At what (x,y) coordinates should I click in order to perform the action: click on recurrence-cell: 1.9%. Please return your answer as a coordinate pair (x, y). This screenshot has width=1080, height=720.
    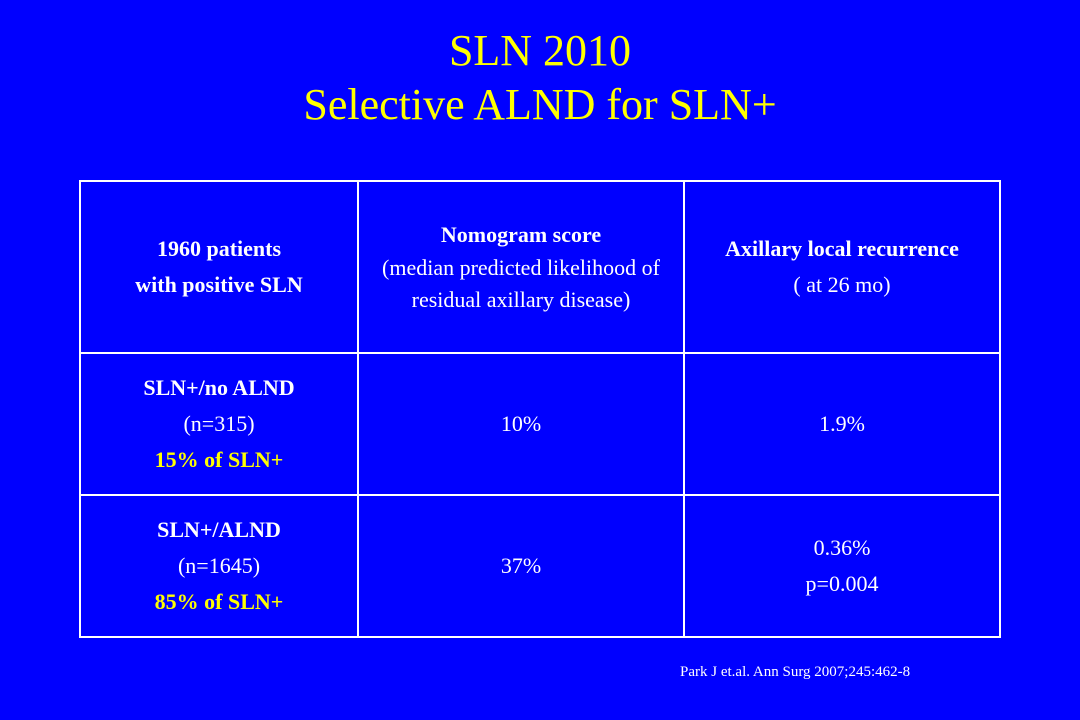
    Looking at the image, I should click on (842, 424).